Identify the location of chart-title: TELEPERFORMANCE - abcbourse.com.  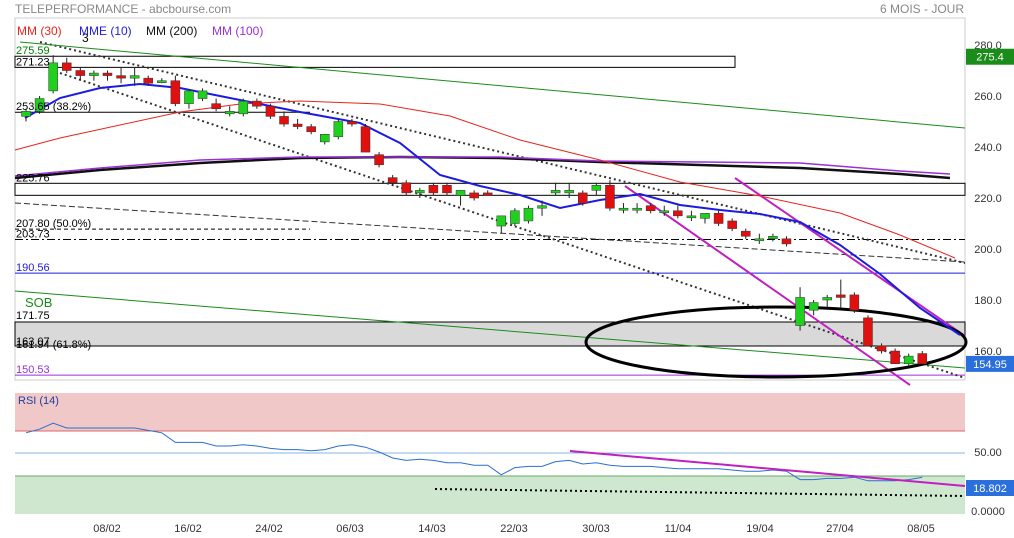
(123, 9).